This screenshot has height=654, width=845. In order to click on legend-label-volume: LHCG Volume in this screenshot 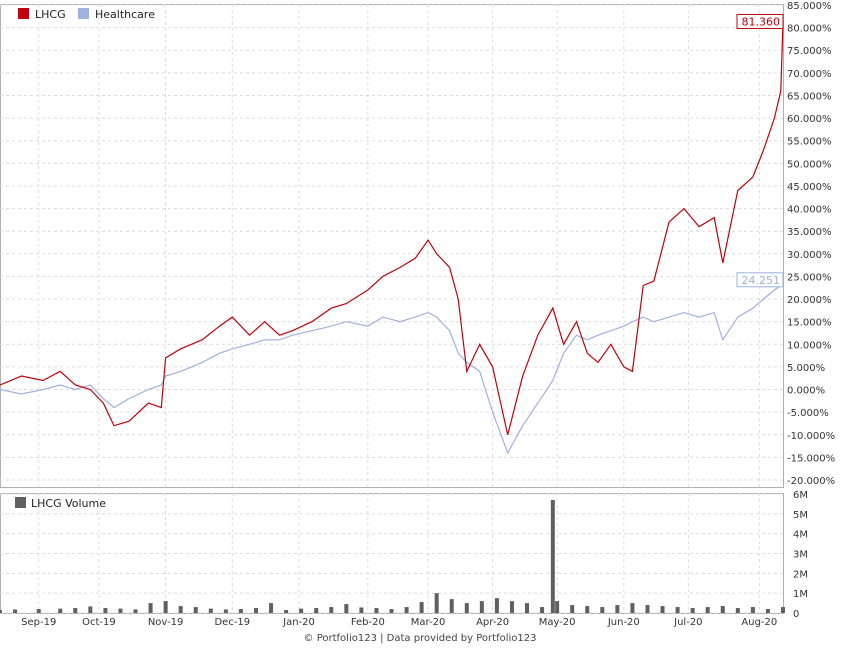, I will do `click(68, 503)`.